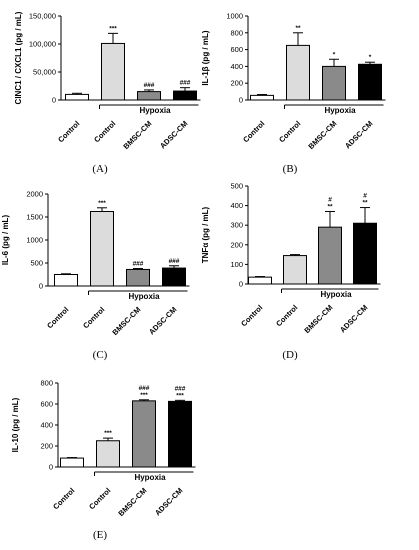 This screenshot has height=550, width=419. What do you see at coordinates (100, 355) in the screenshot?
I see `panel-label: (C)` at bounding box center [100, 355].